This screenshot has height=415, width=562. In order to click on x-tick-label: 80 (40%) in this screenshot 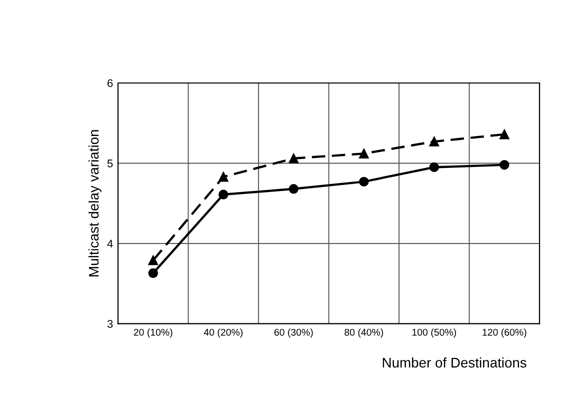, I will do `click(364, 333)`.